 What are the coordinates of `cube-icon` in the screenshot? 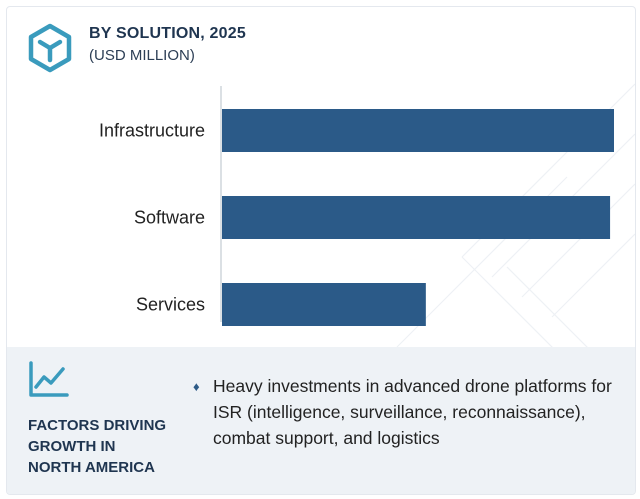 It's located at (50, 48).